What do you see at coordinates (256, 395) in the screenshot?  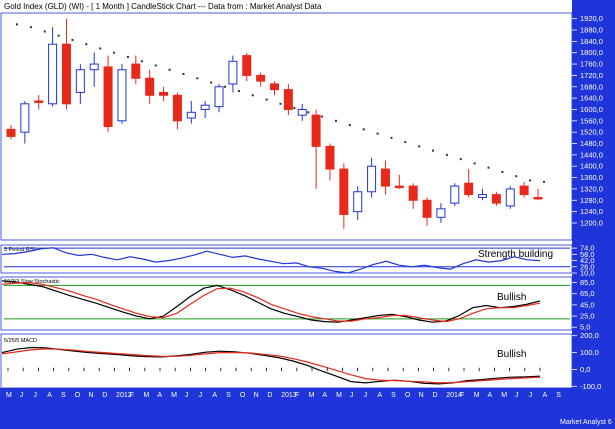 I see `x-axis-label: N` at bounding box center [256, 395].